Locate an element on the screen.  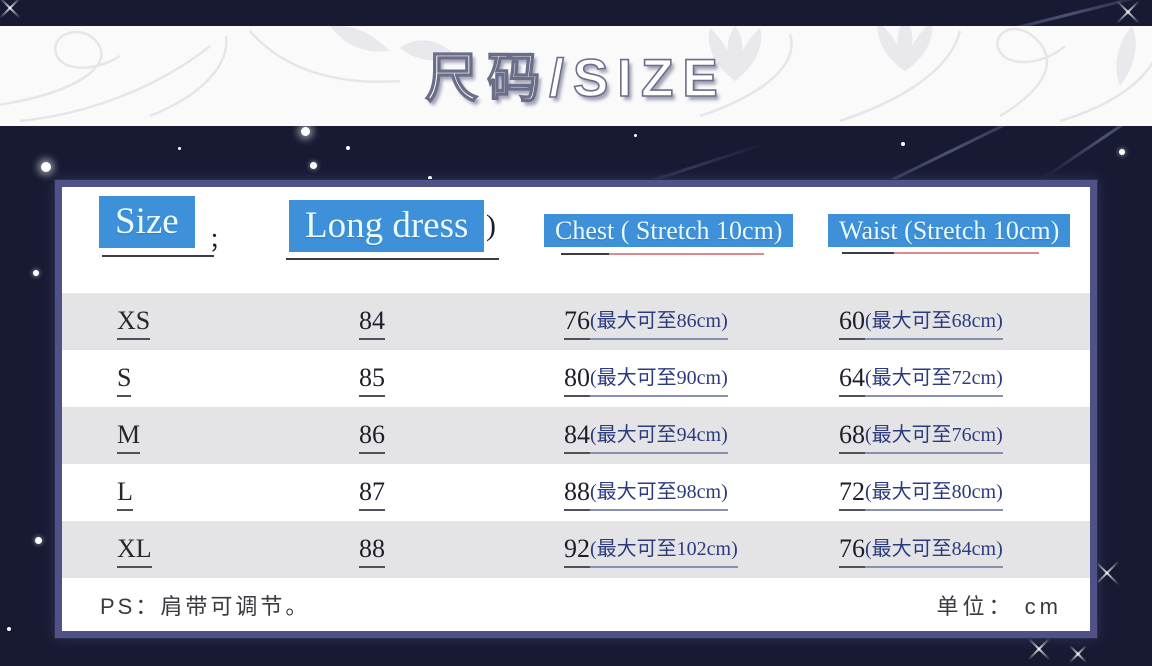
waist-value: 76 is located at coordinates (852, 550).